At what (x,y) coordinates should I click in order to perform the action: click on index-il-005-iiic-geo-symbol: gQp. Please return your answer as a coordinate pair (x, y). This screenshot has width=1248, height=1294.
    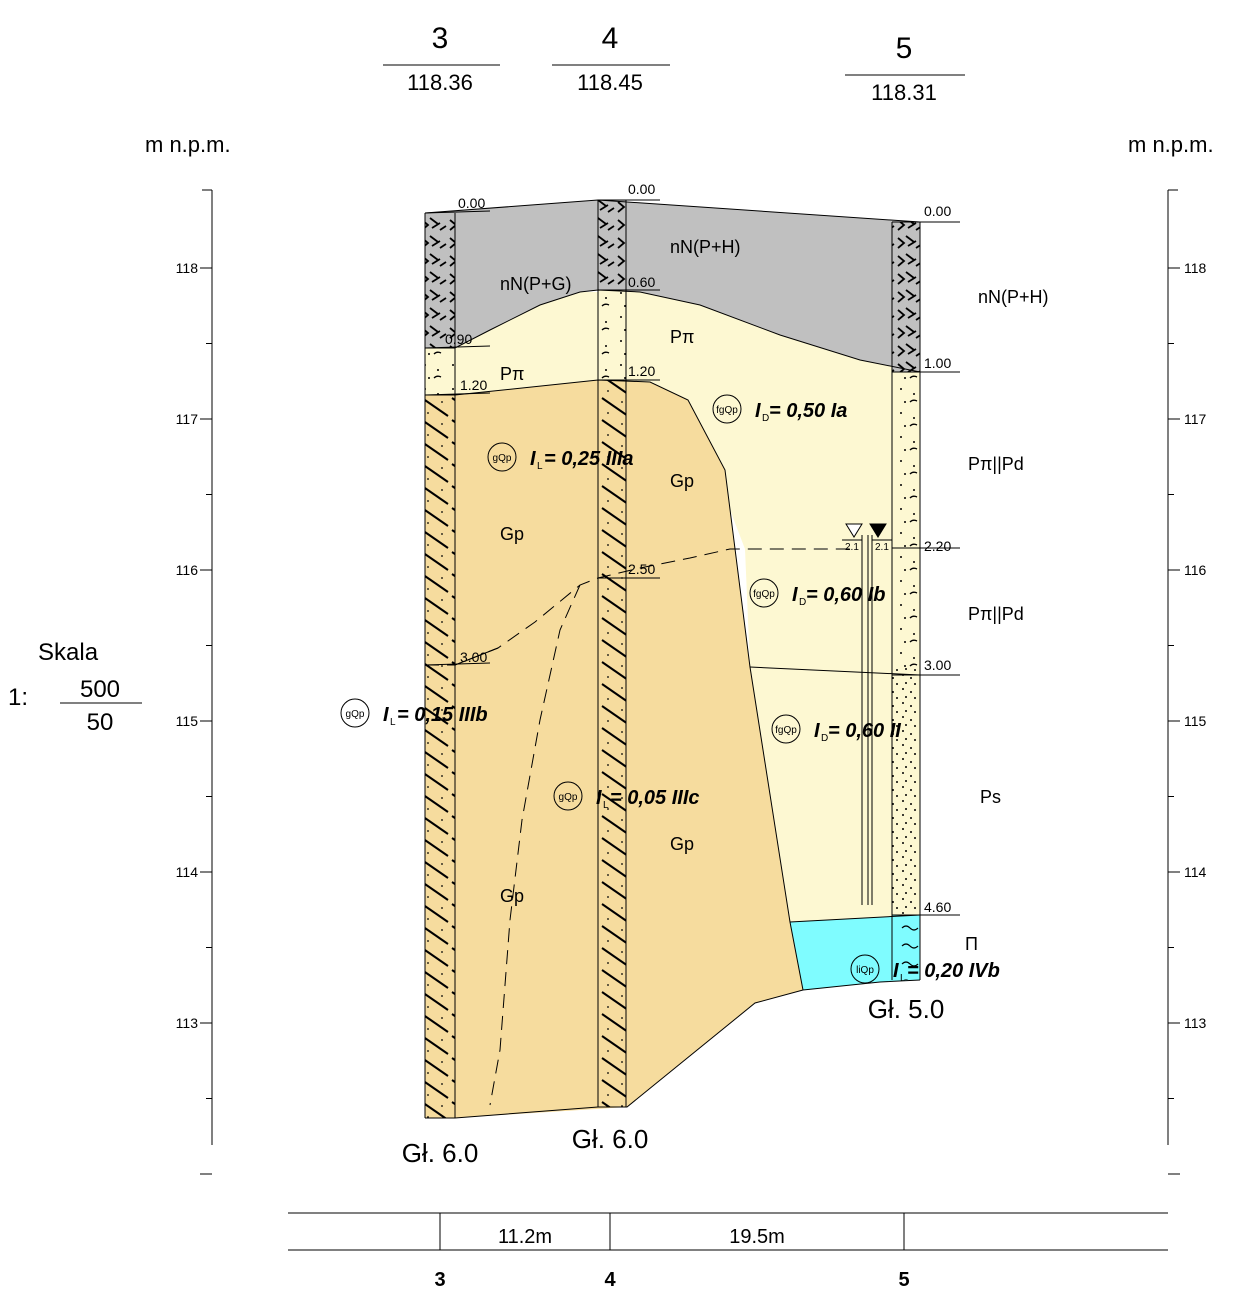
    Looking at the image, I should click on (568, 797).